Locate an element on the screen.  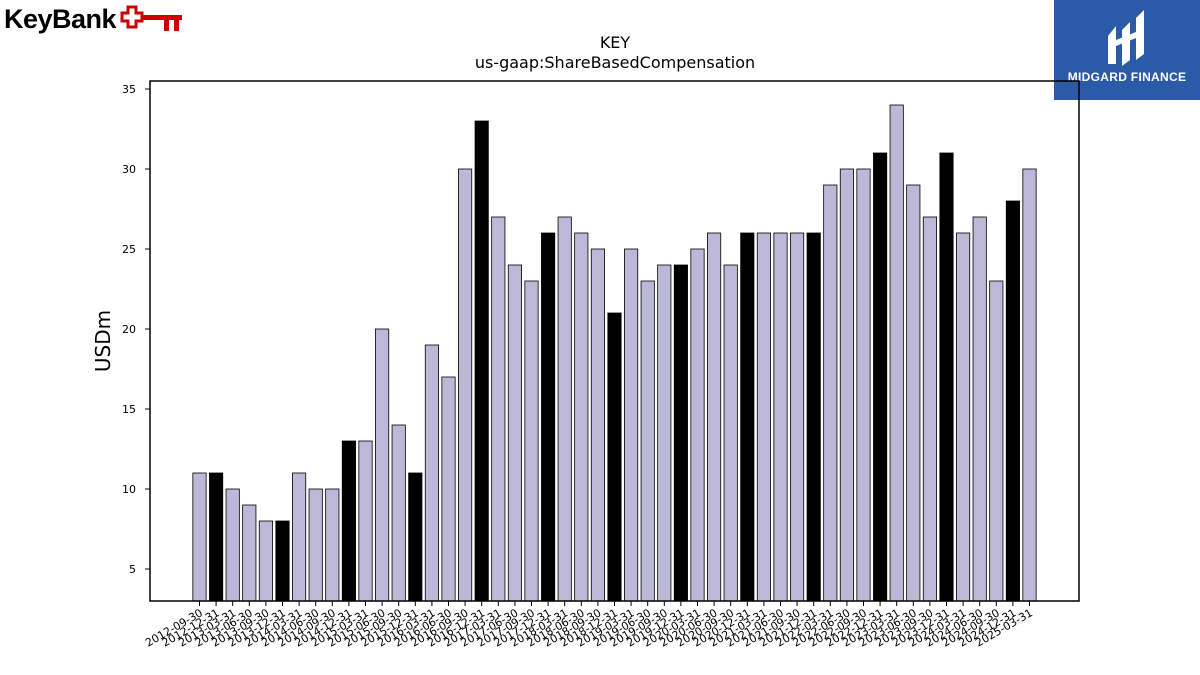
y-axis: 5 10 15 20 25 30 35 is located at coordinates (136, 329).